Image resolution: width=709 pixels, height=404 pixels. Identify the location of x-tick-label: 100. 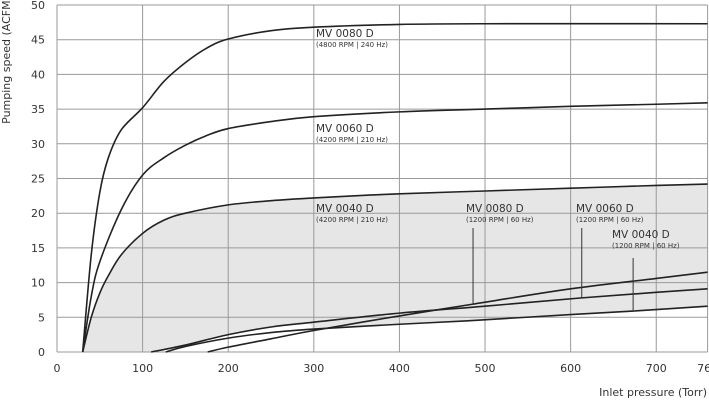
(142, 368).